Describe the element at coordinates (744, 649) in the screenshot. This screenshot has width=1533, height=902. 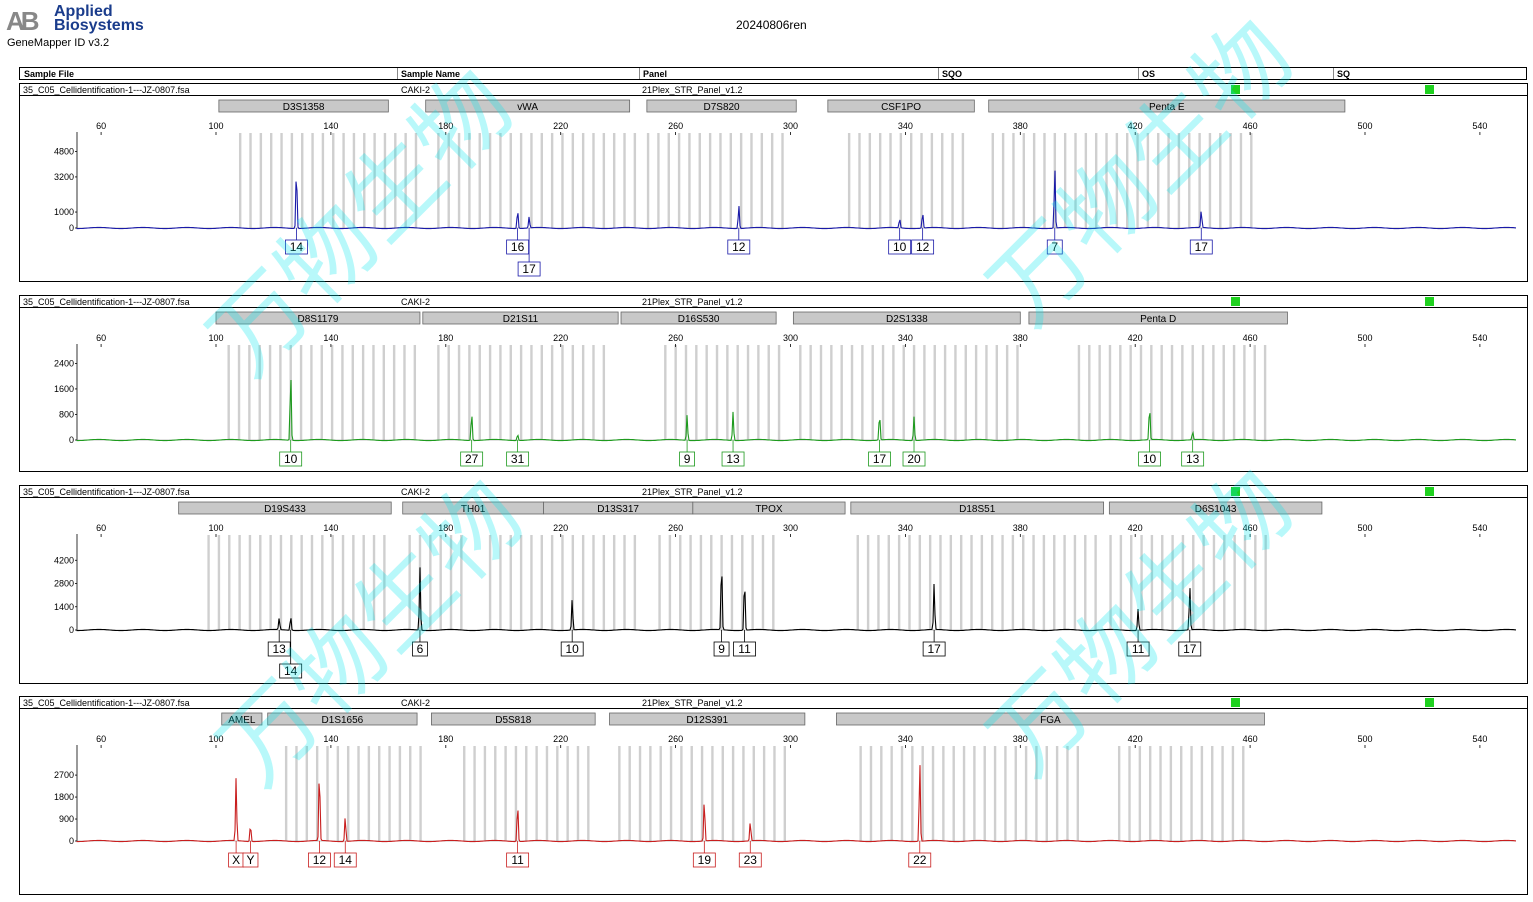
I see `allele-label: 11` at that location.